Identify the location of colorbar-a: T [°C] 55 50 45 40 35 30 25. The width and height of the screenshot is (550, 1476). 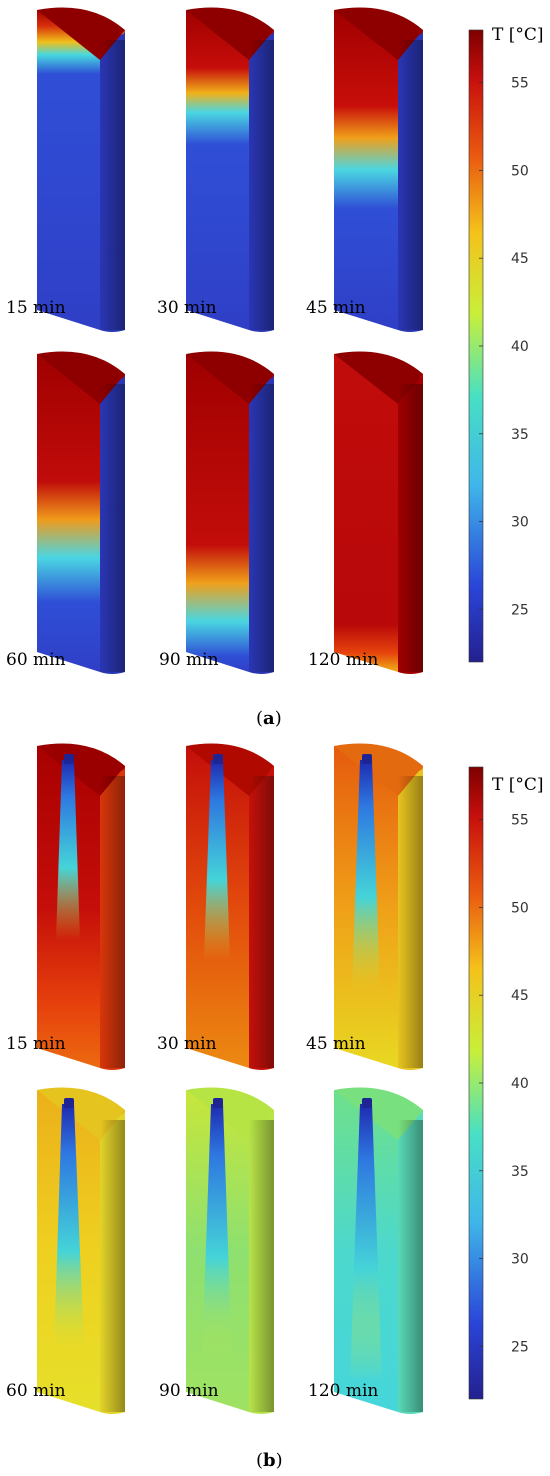
(506, 344).